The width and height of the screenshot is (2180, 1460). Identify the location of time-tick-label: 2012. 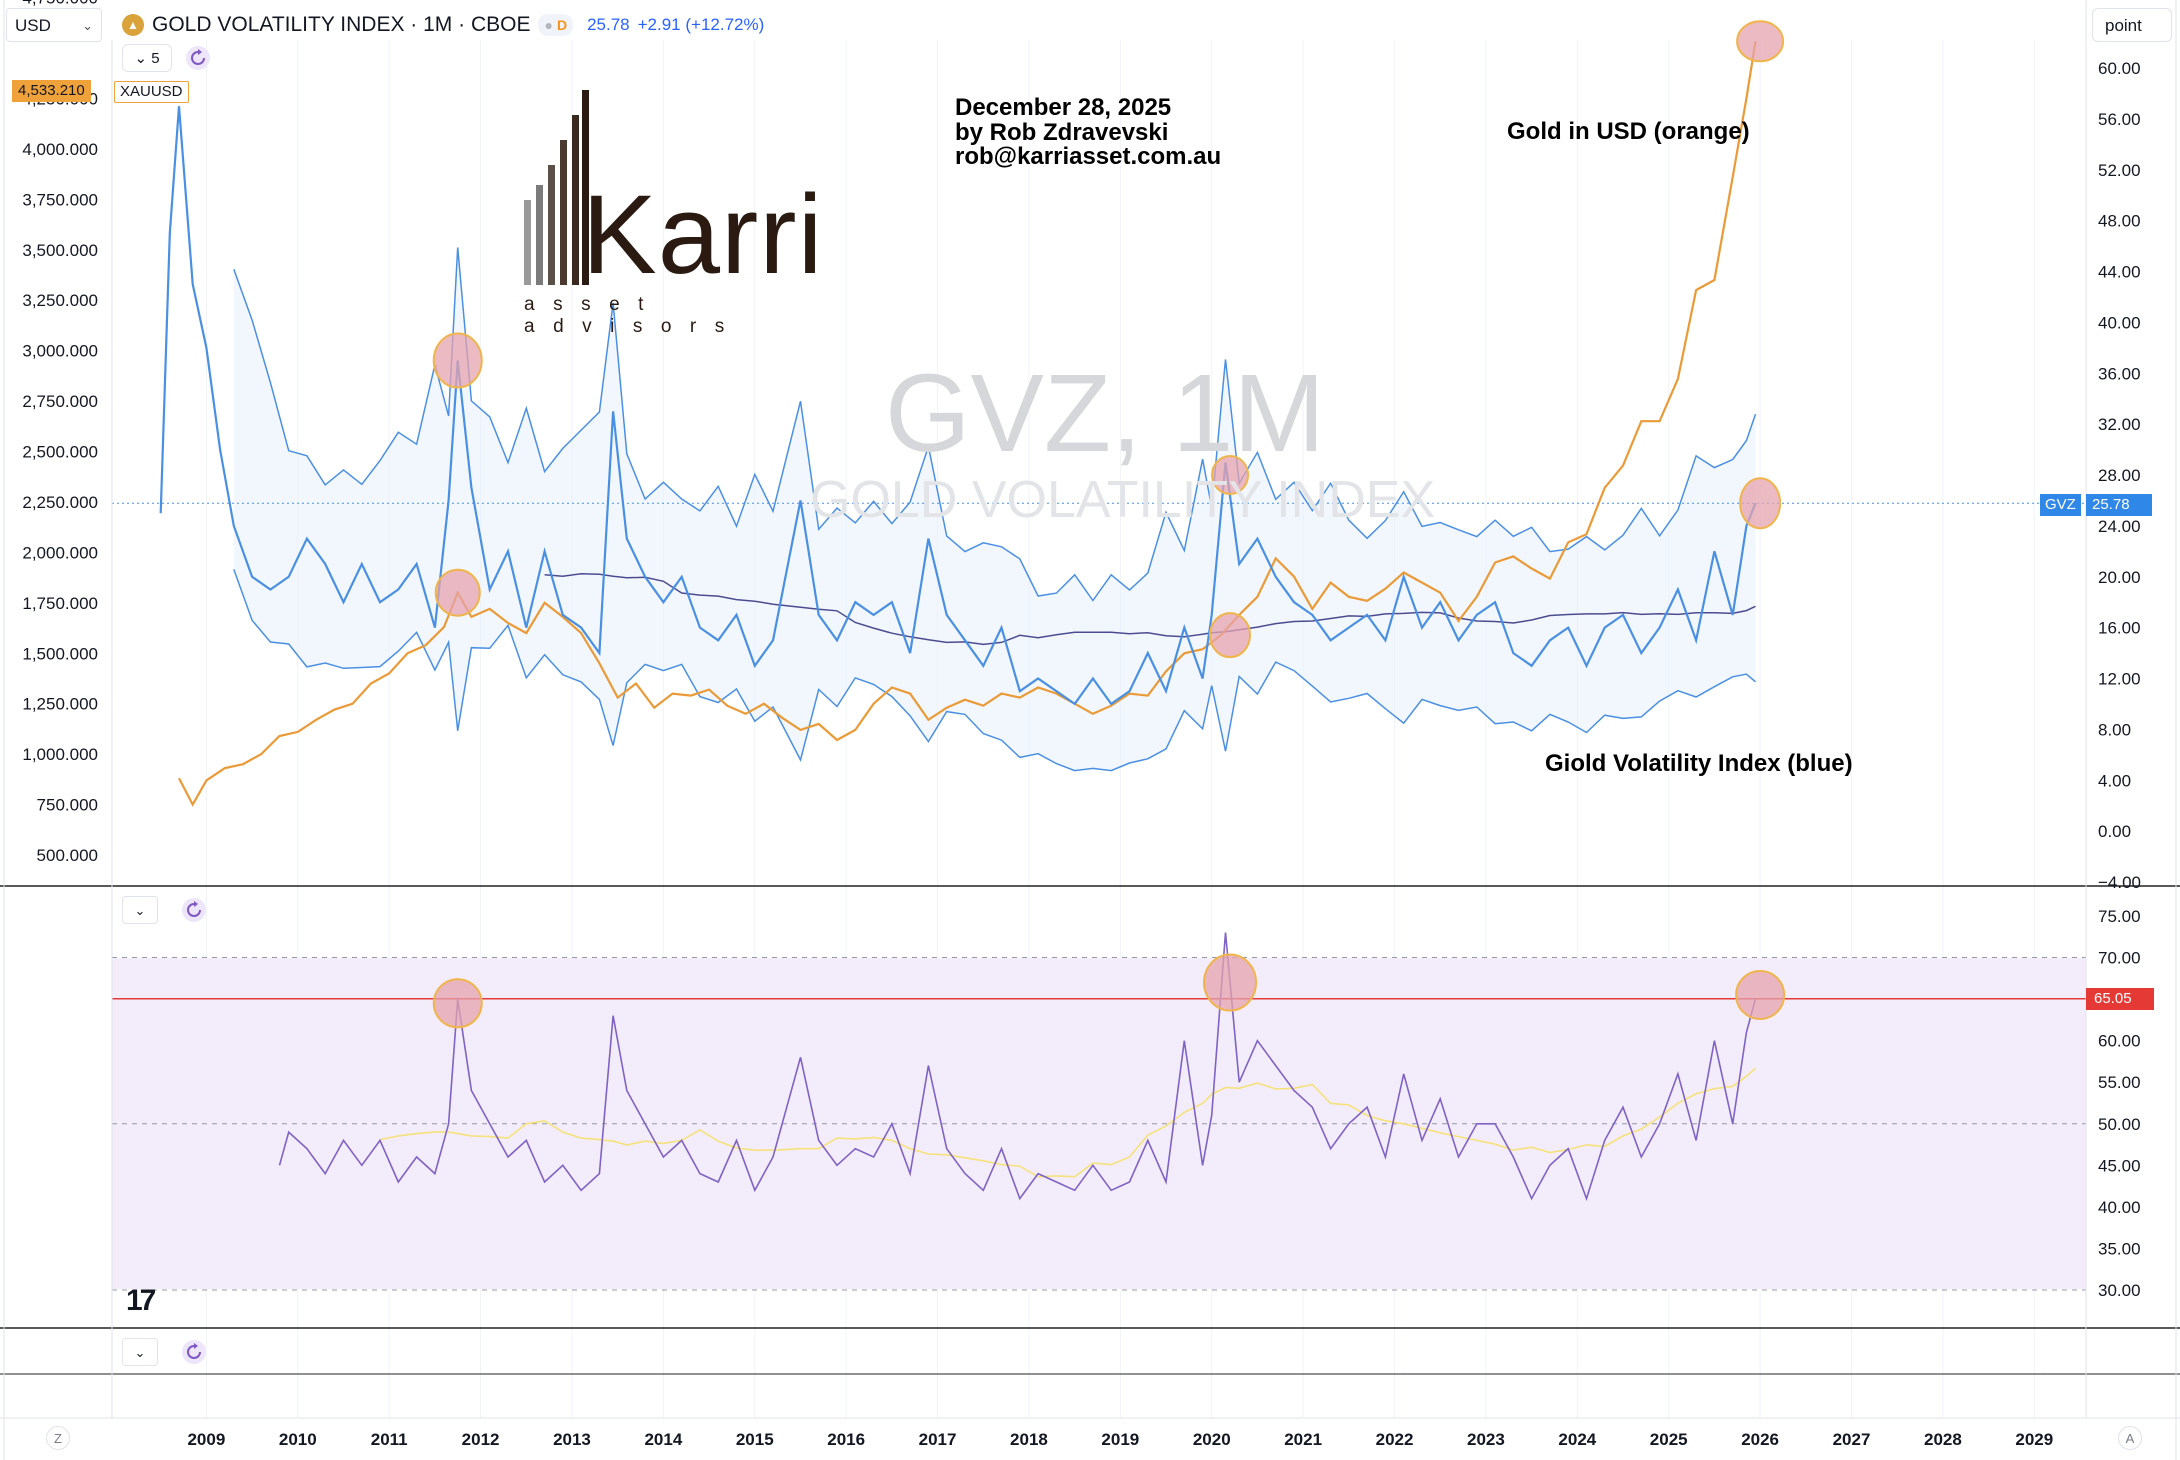
(481, 1439).